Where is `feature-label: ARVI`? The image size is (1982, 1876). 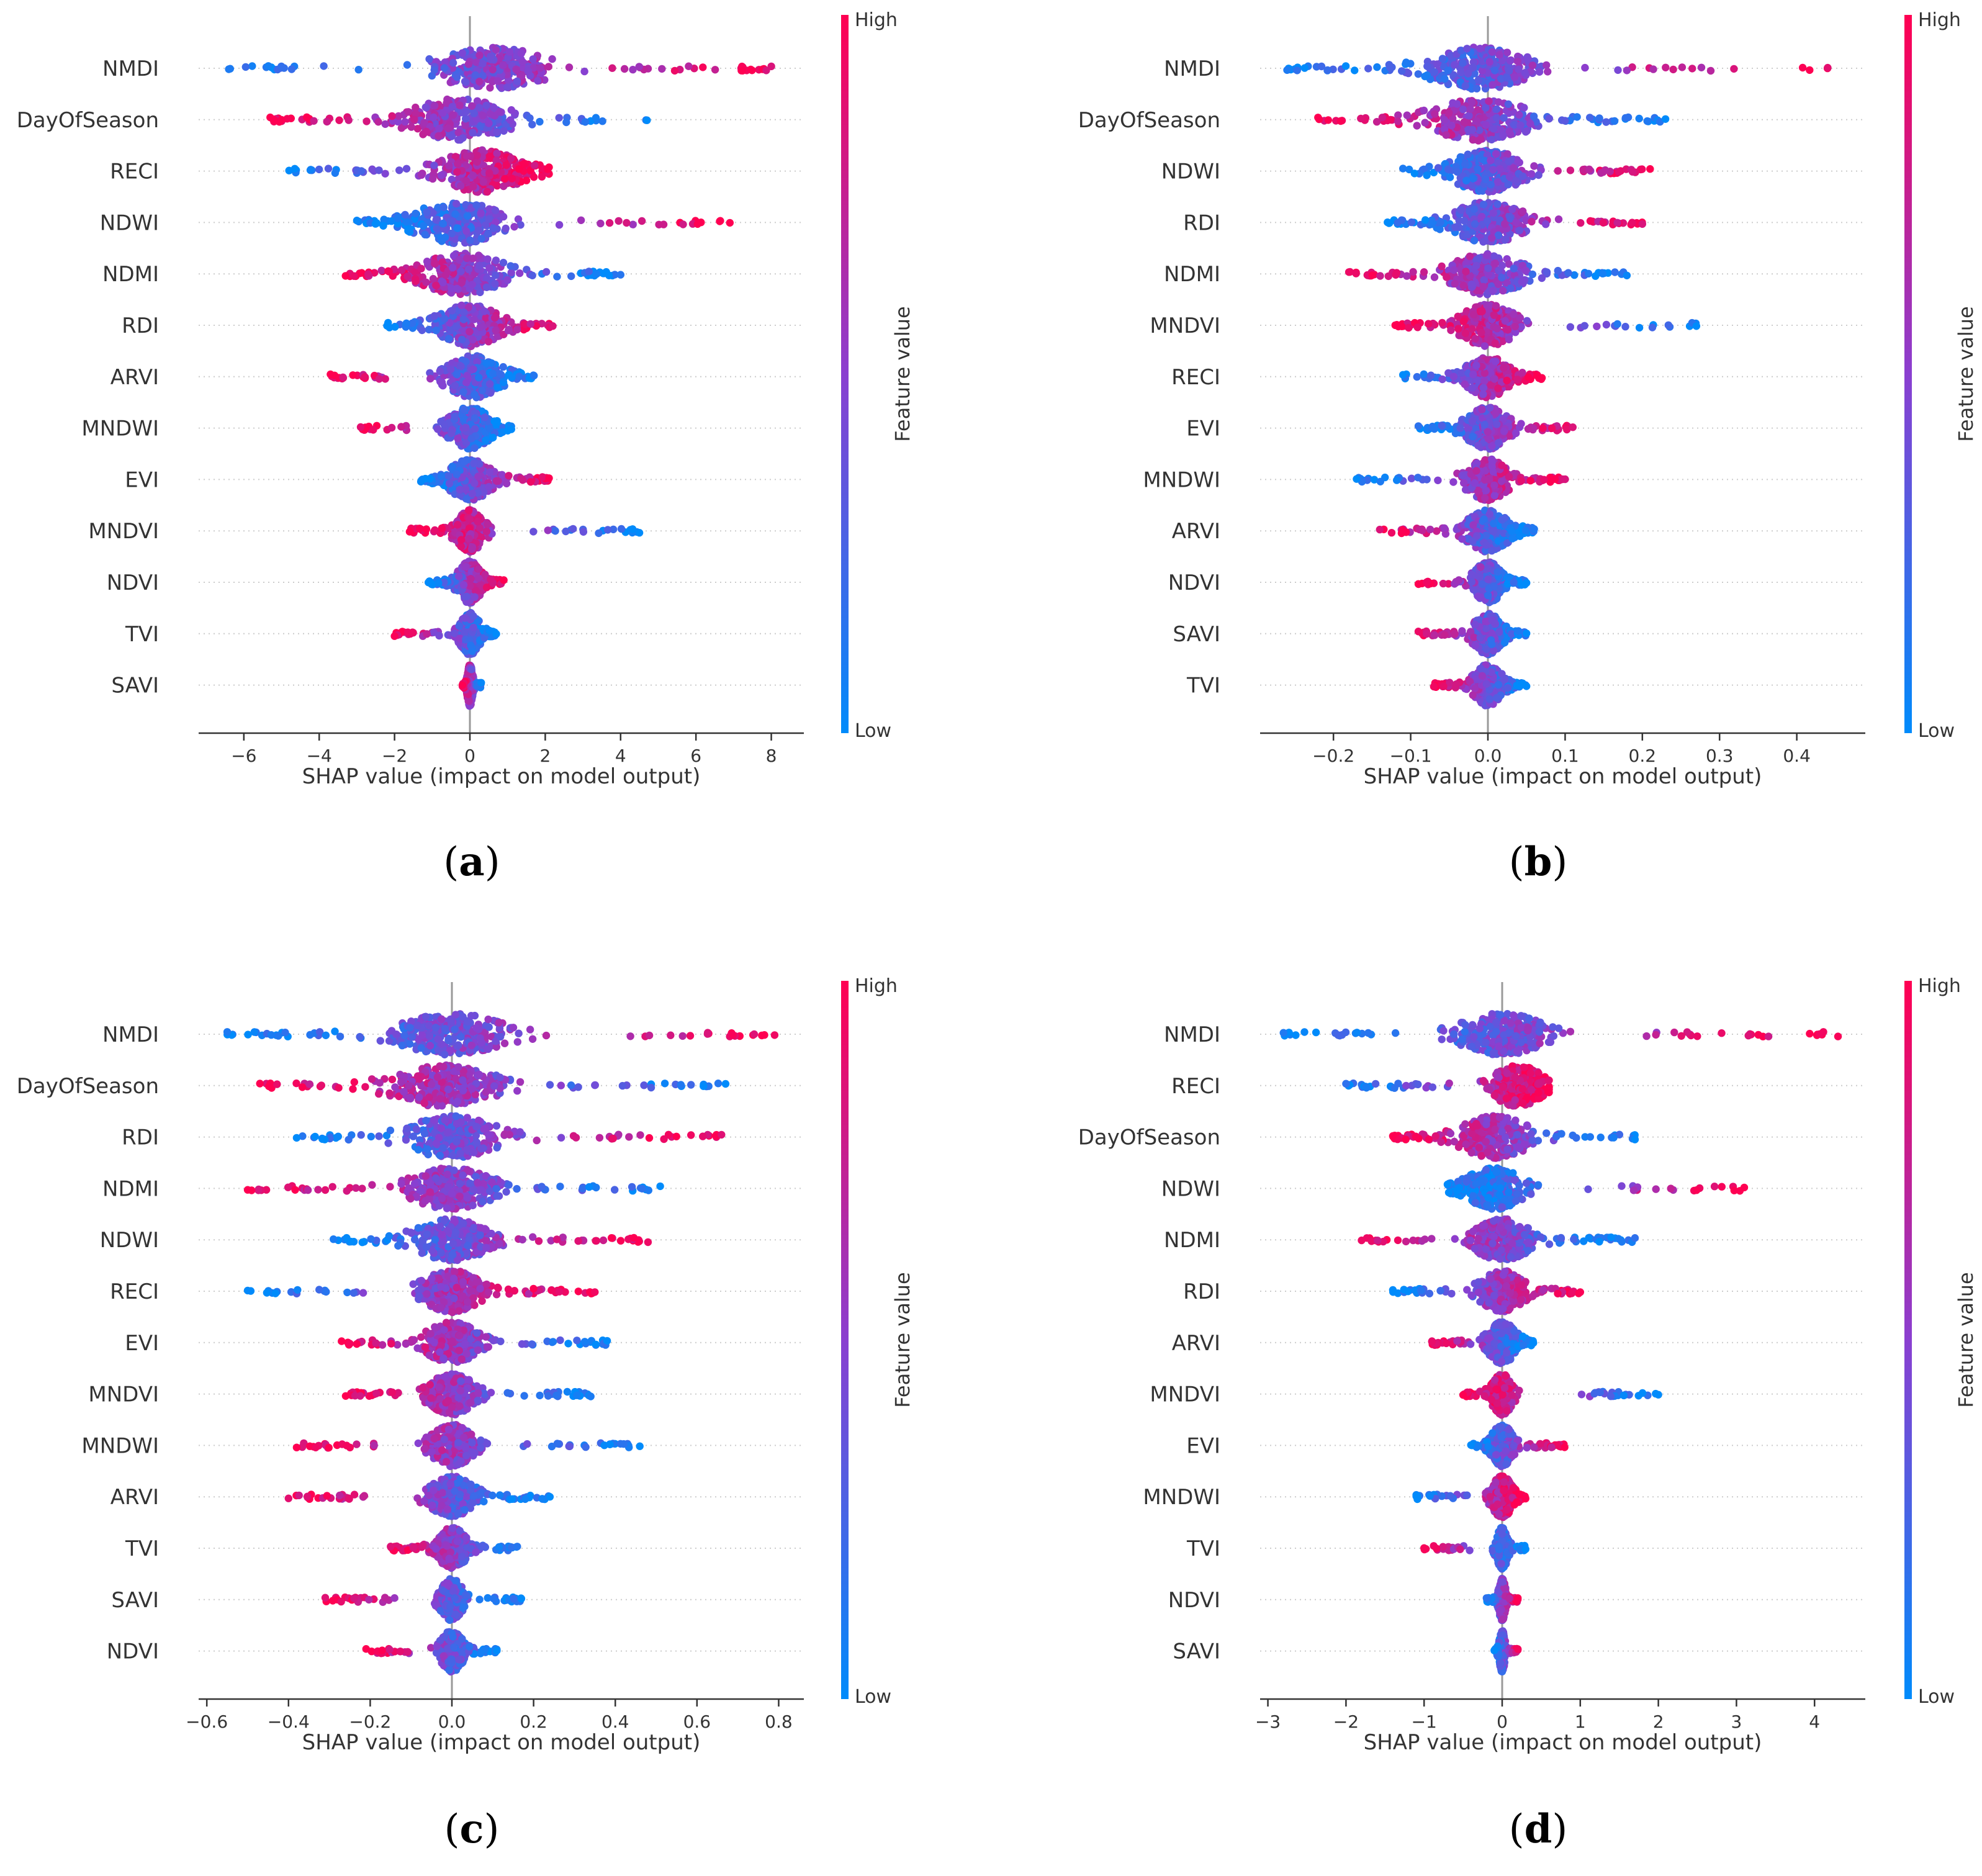
feature-label: ARVI is located at coordinates (1196, 531).